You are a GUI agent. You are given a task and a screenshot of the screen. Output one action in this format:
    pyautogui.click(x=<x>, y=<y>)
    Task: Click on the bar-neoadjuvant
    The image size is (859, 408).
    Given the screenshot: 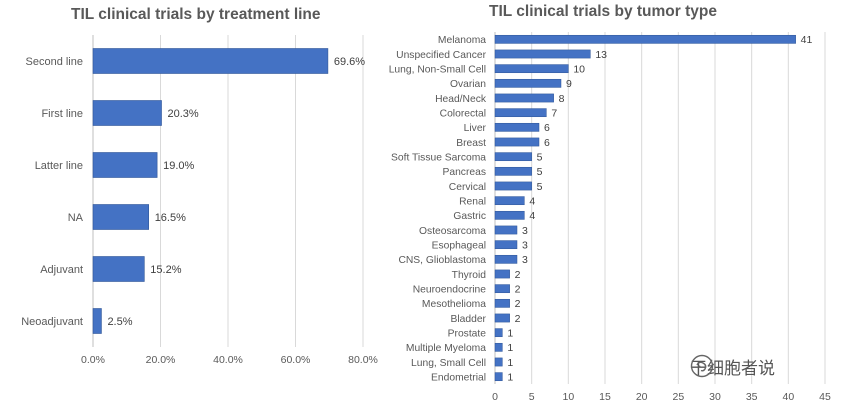 What is the action you would take?
    pyautogui.click(x=97, y=321)
    